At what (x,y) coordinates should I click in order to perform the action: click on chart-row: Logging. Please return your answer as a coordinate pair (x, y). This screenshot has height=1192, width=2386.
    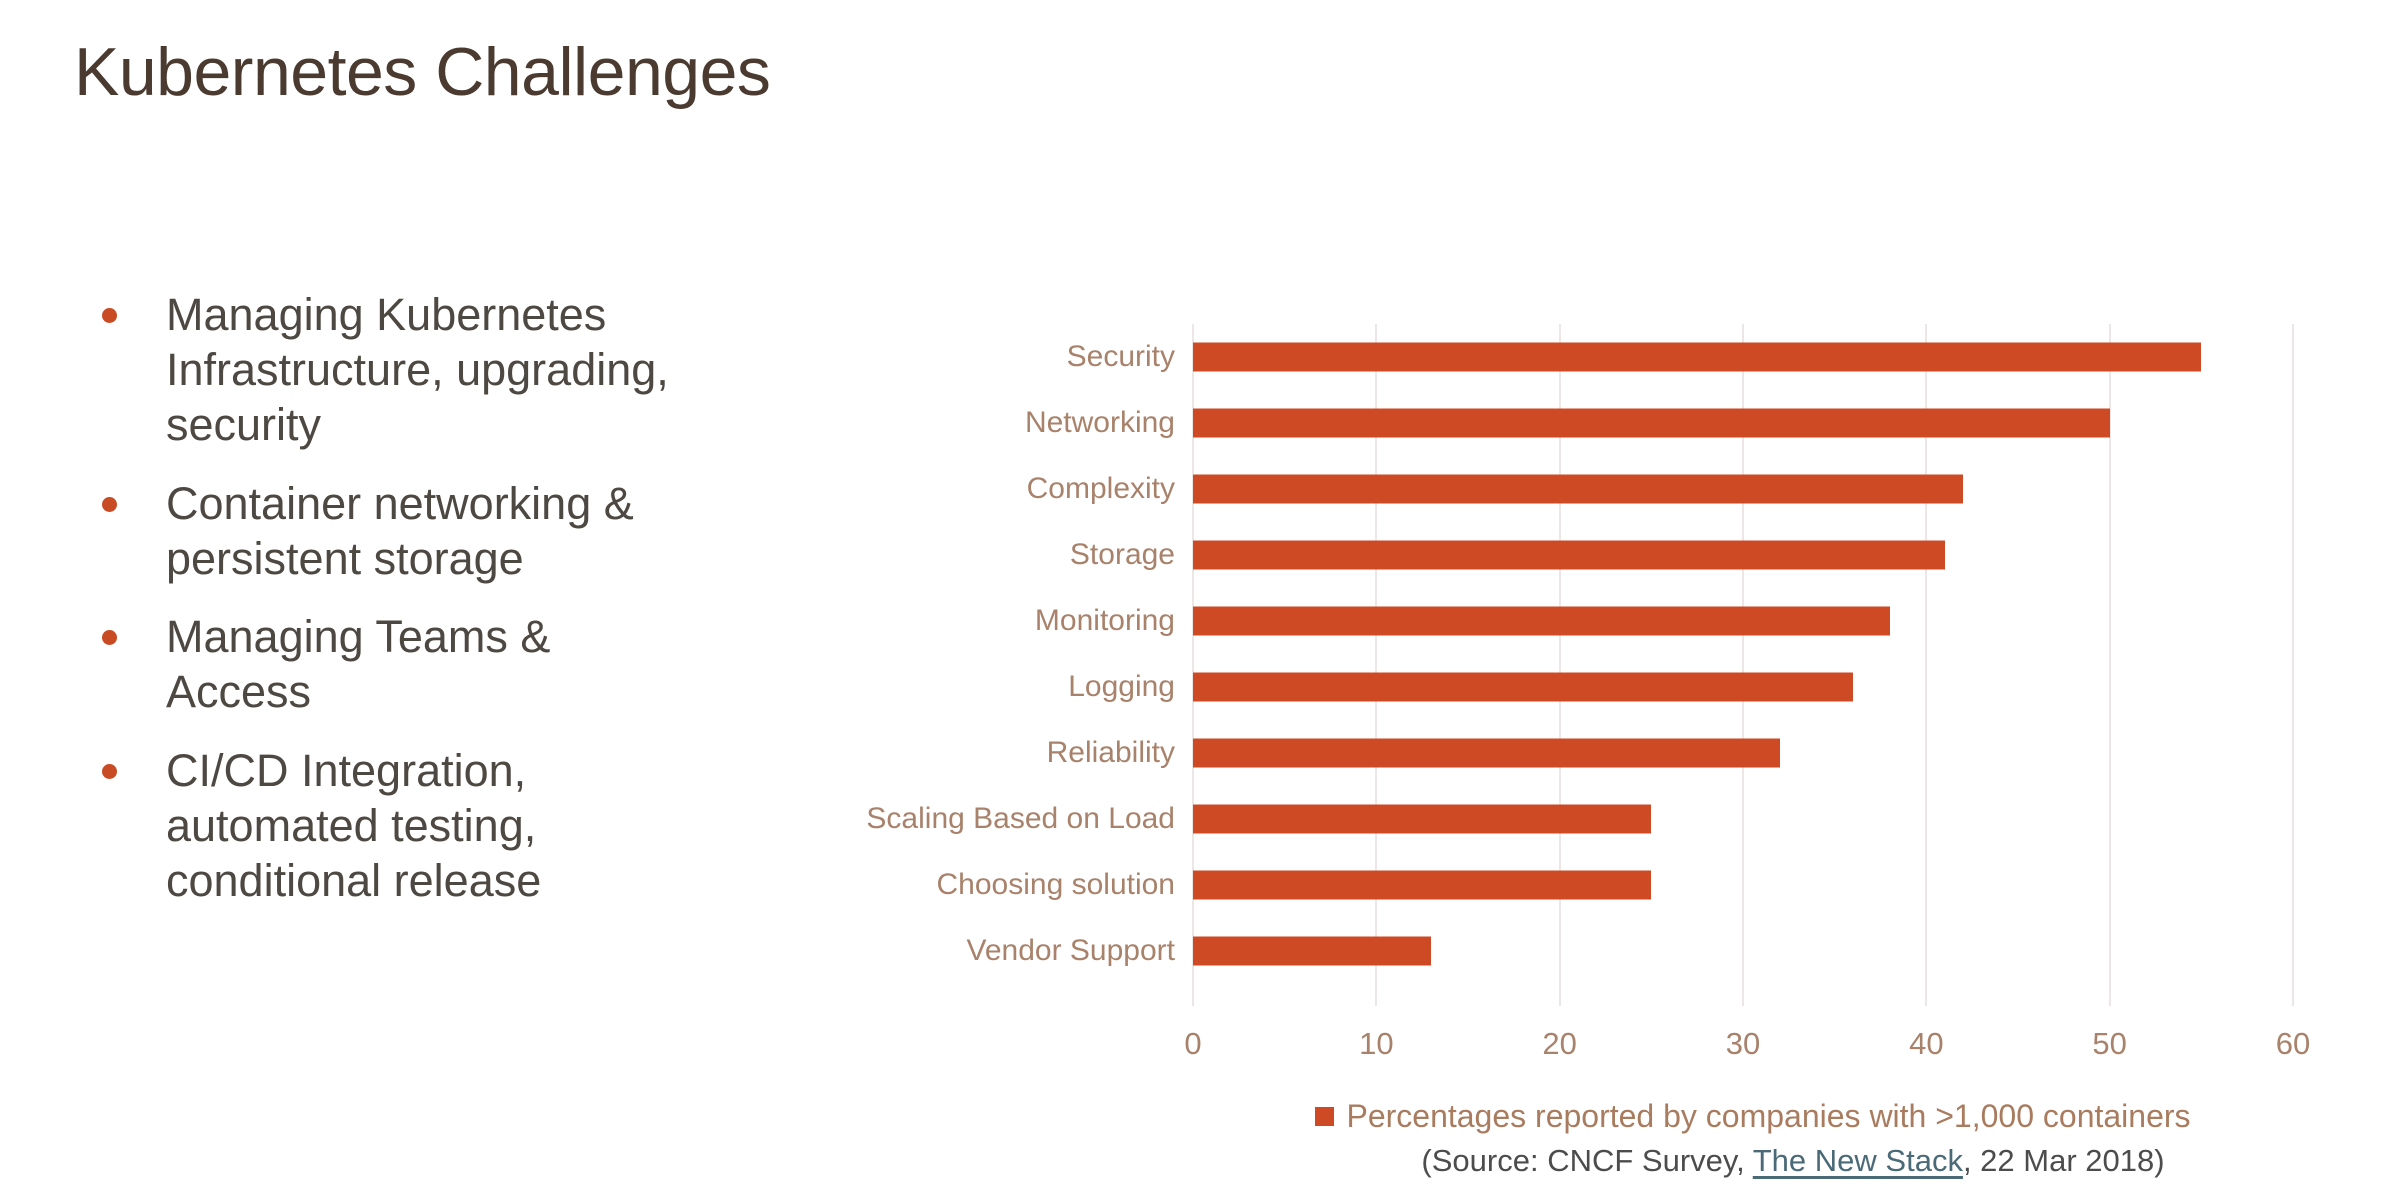
    Looking at the image, I should click on (1680, 687).